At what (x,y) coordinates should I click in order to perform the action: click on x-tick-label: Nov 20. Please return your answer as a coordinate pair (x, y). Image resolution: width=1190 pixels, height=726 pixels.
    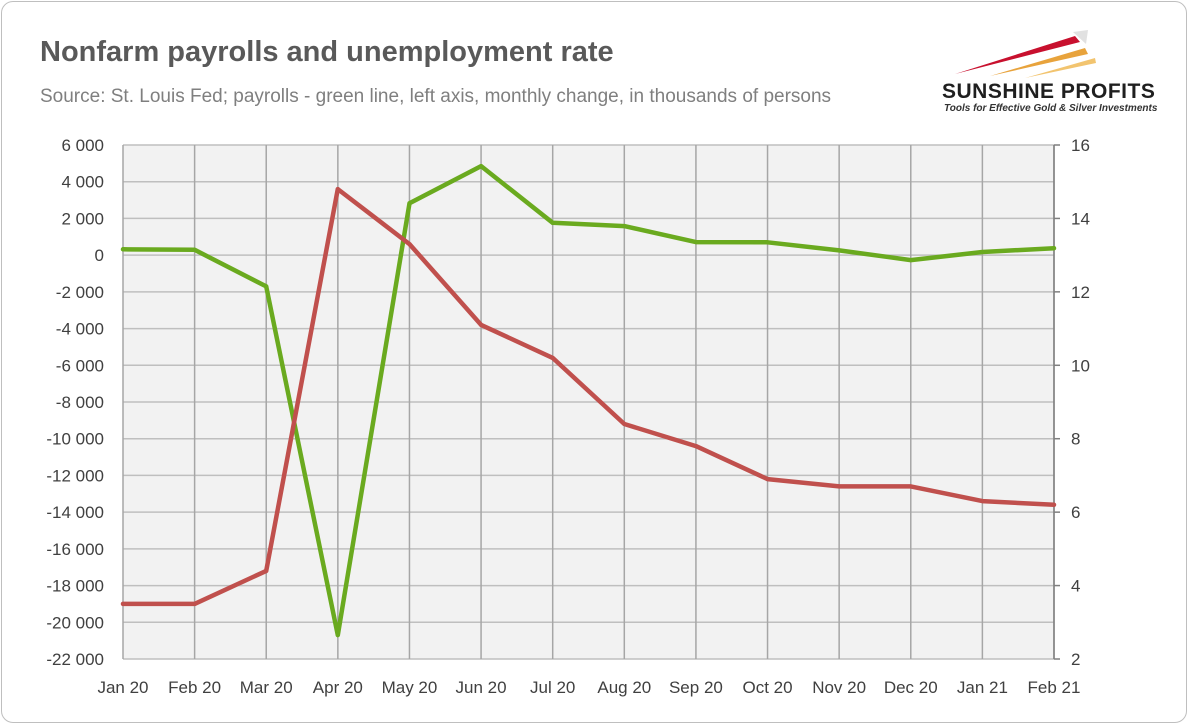
    Looking at the image, I should click on (839, 687).